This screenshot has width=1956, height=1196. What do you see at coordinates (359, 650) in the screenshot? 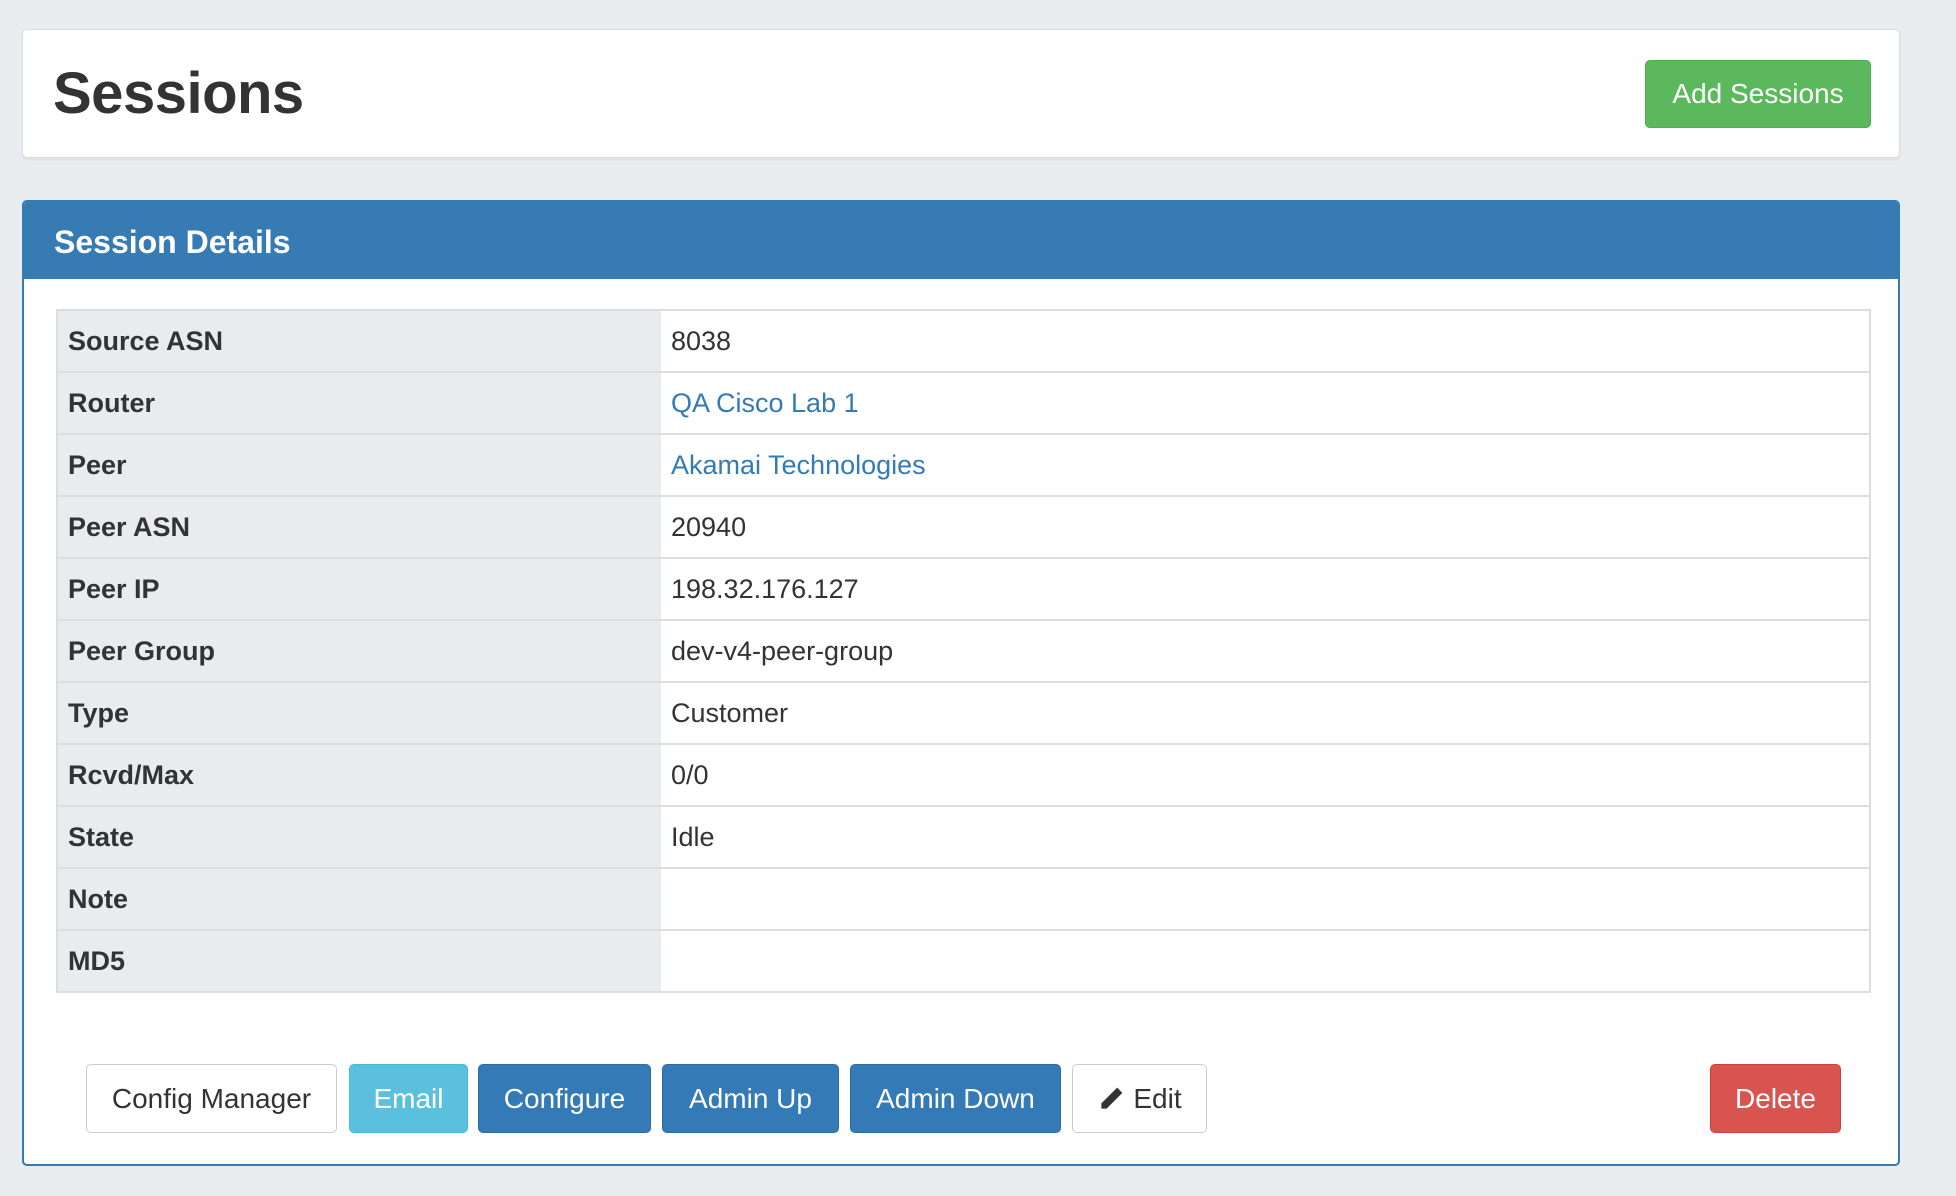
I see `row-label: Peer Group` at bounding box center [359, 650].